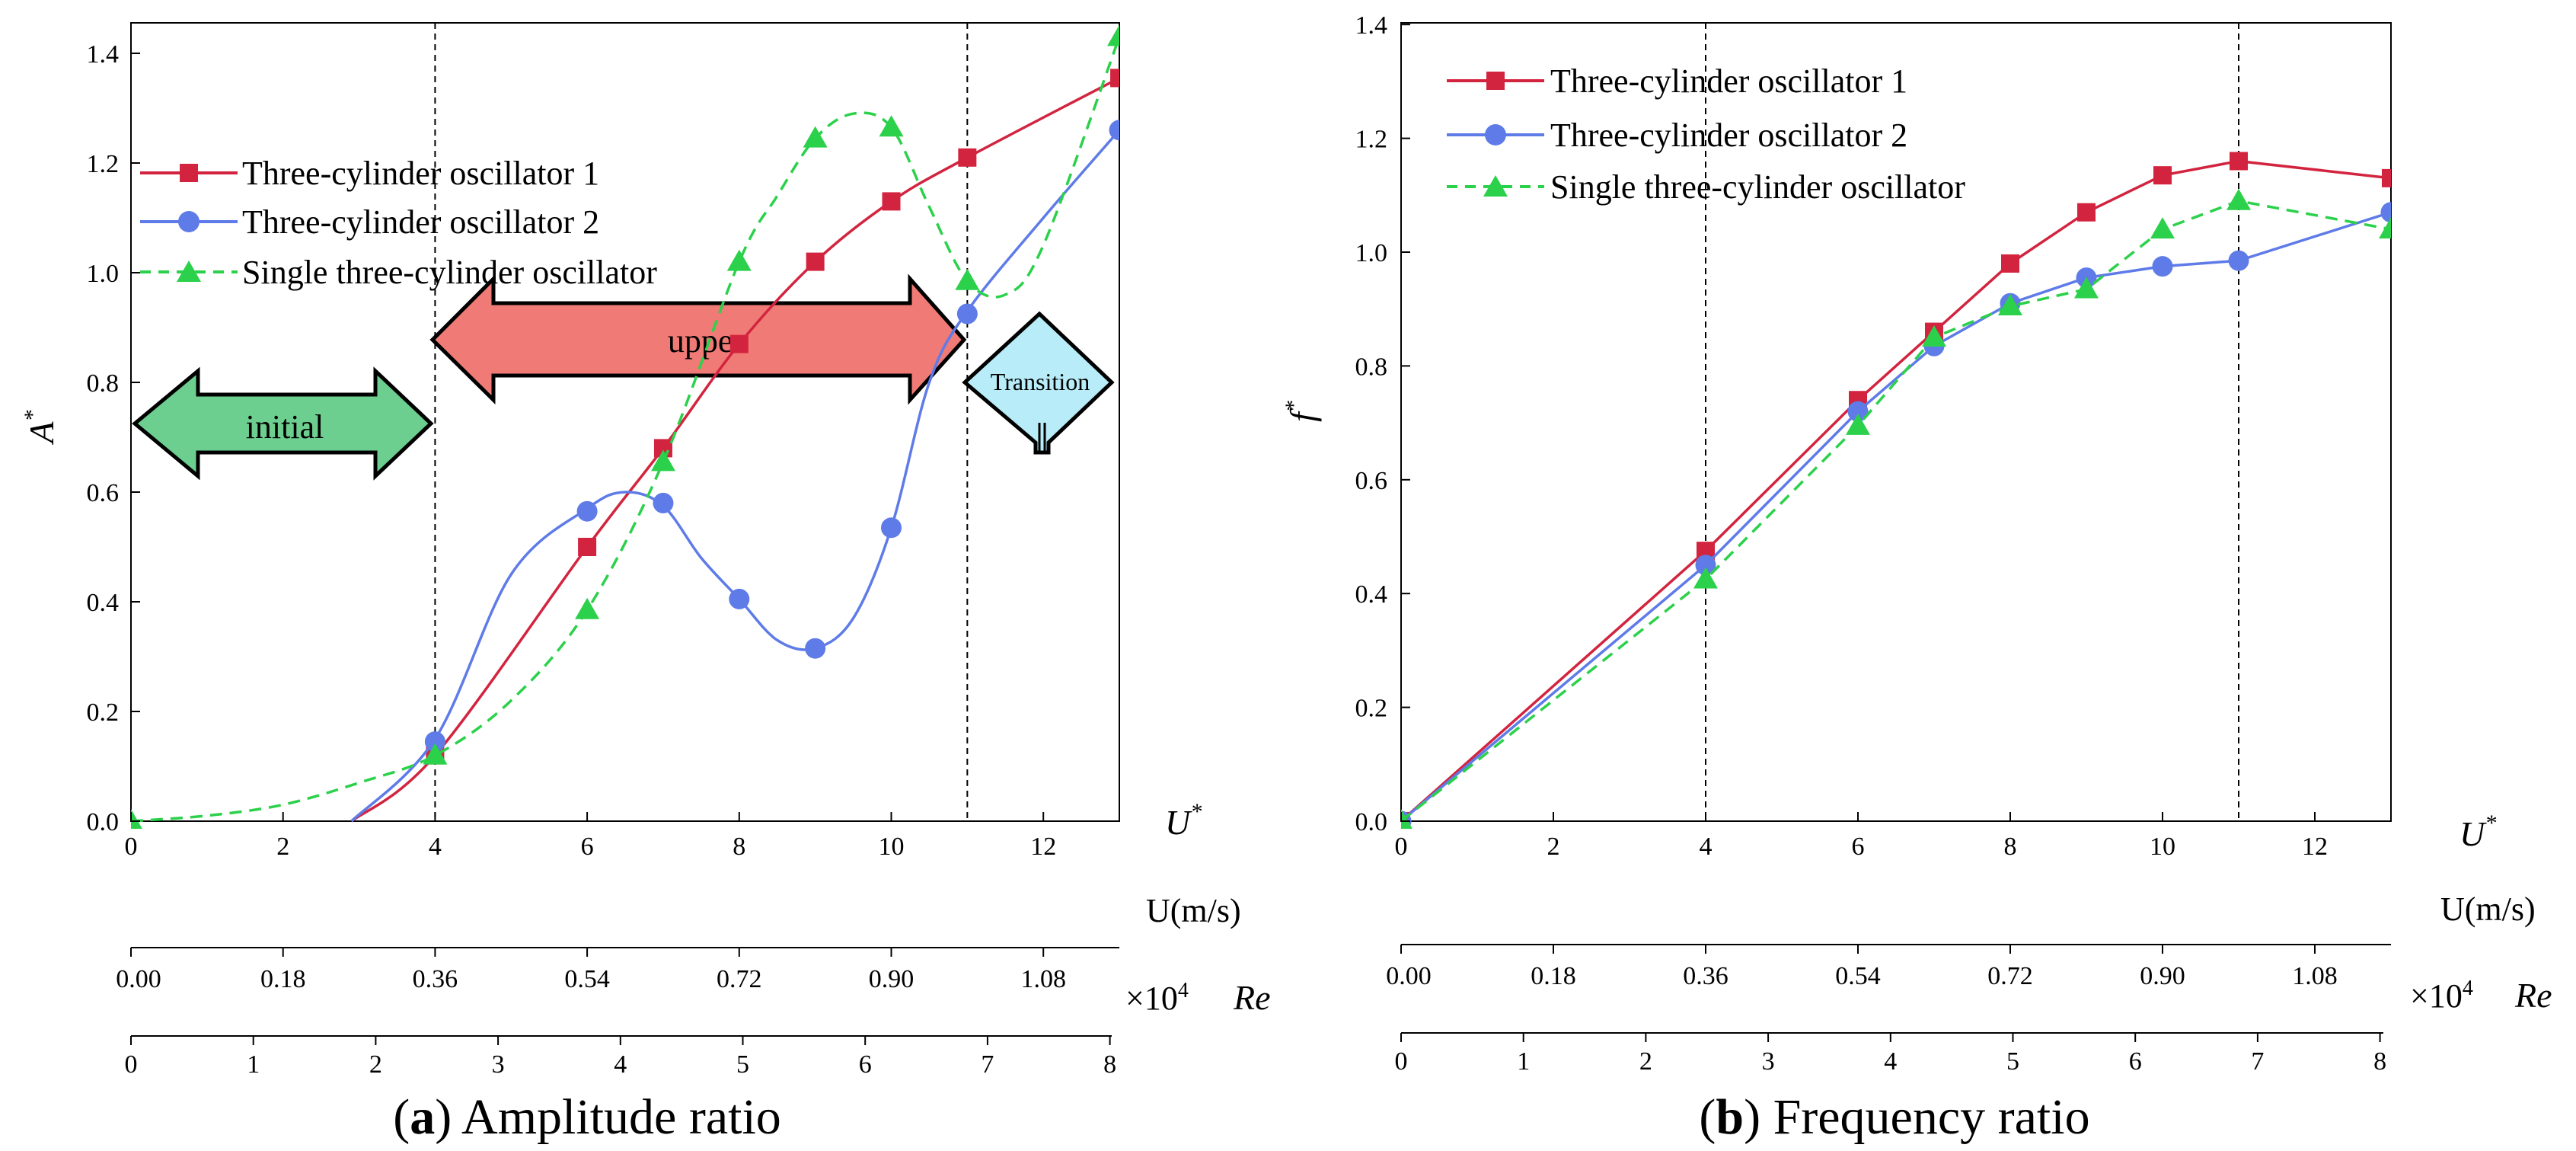  Describe the element at coordinates (1757, 187) in the screenshot. I see `legend-label-series-3: Single three-cylinder oscillator` at that location.